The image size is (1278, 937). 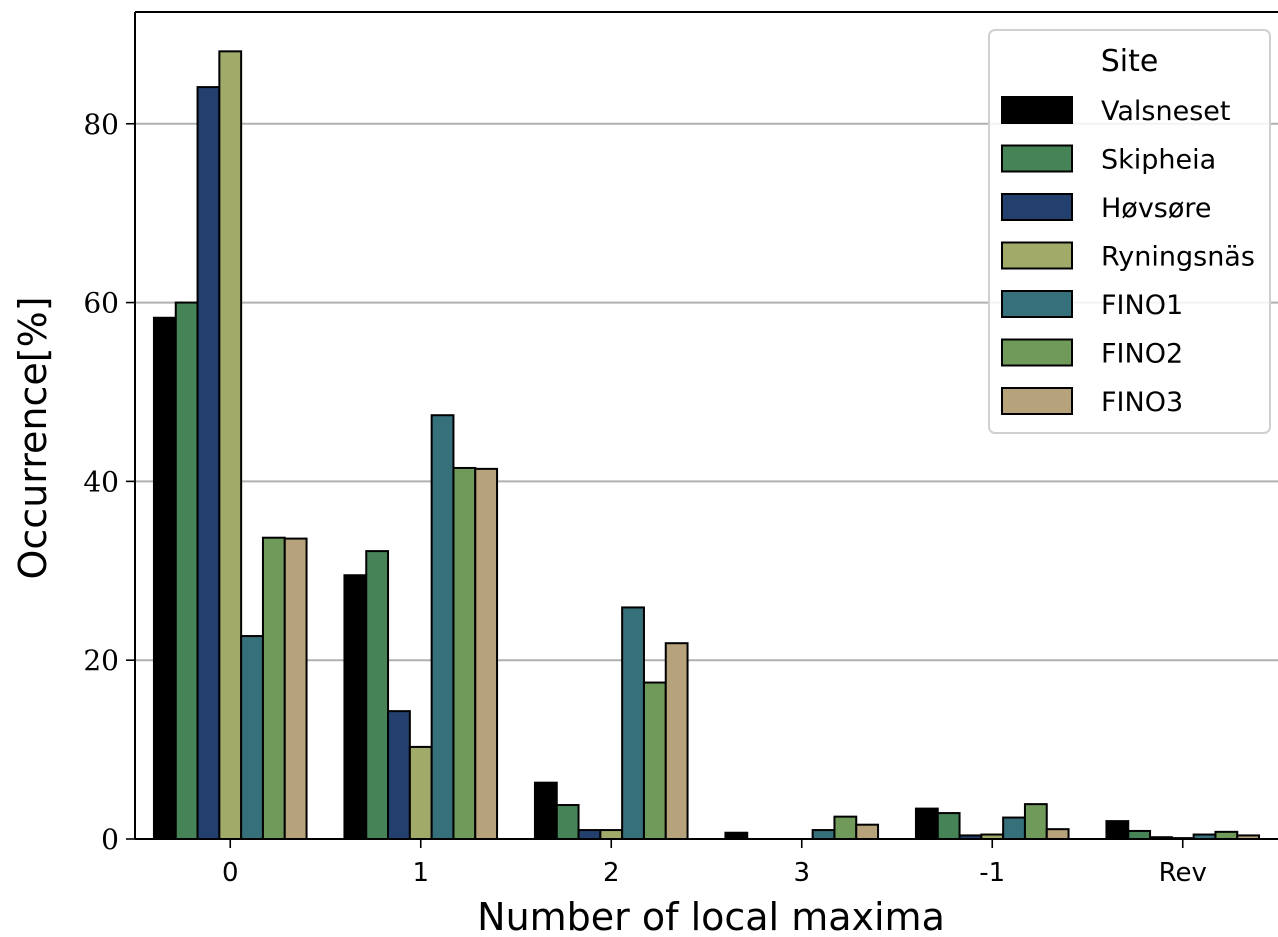 What do you see at coordinates (101, 124) in the screenshot?
I see `y-tick-label: 80` at bounding box center [101, 124].